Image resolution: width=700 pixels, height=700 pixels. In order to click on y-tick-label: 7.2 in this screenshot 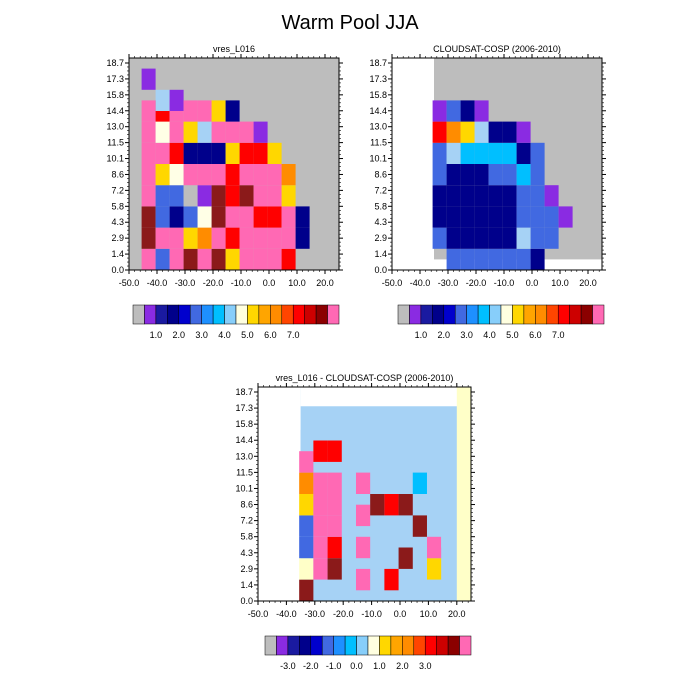, I will do `click(246, 521)`.